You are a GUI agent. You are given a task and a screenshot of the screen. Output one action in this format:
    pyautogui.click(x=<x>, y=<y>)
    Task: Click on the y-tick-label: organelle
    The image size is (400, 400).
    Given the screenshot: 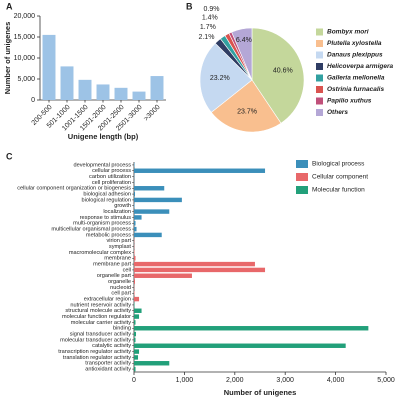 What is the action you would take?
    pyautogui.click(x=119, y=282)
    